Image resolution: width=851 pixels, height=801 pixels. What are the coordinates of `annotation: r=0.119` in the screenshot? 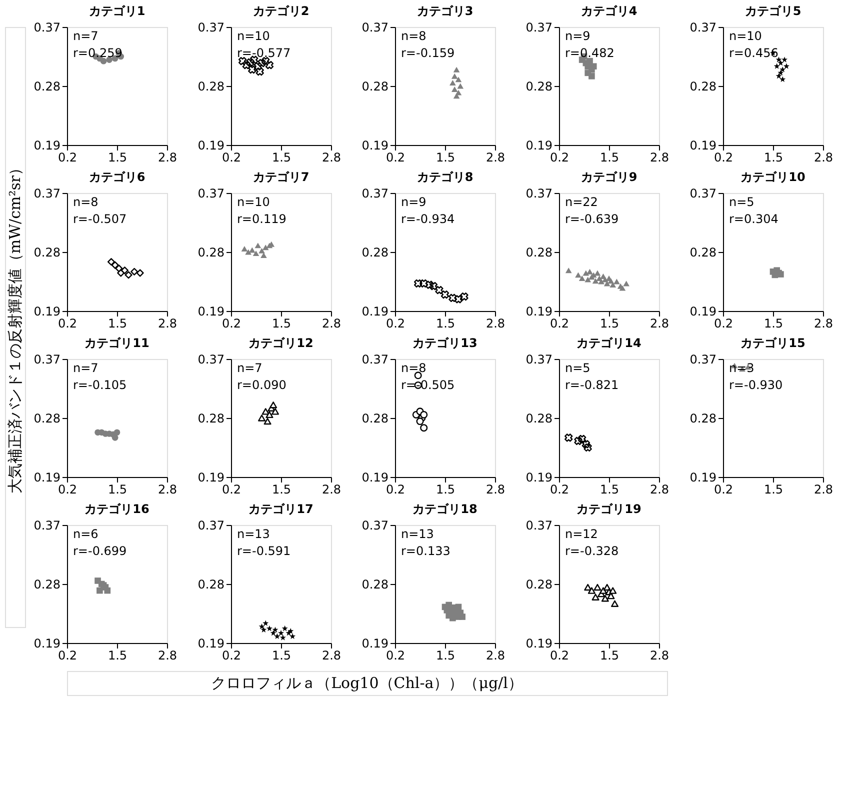 It's located at (261, 219).